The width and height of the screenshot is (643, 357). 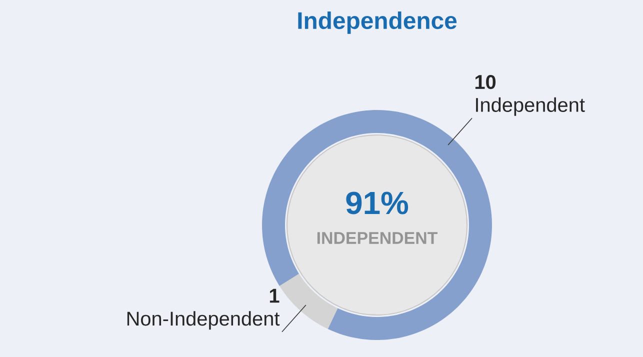 What do you see at coordinates (275, 295) in the screenshot?
I see `data-label: 1` at bounding box center [275, 295].